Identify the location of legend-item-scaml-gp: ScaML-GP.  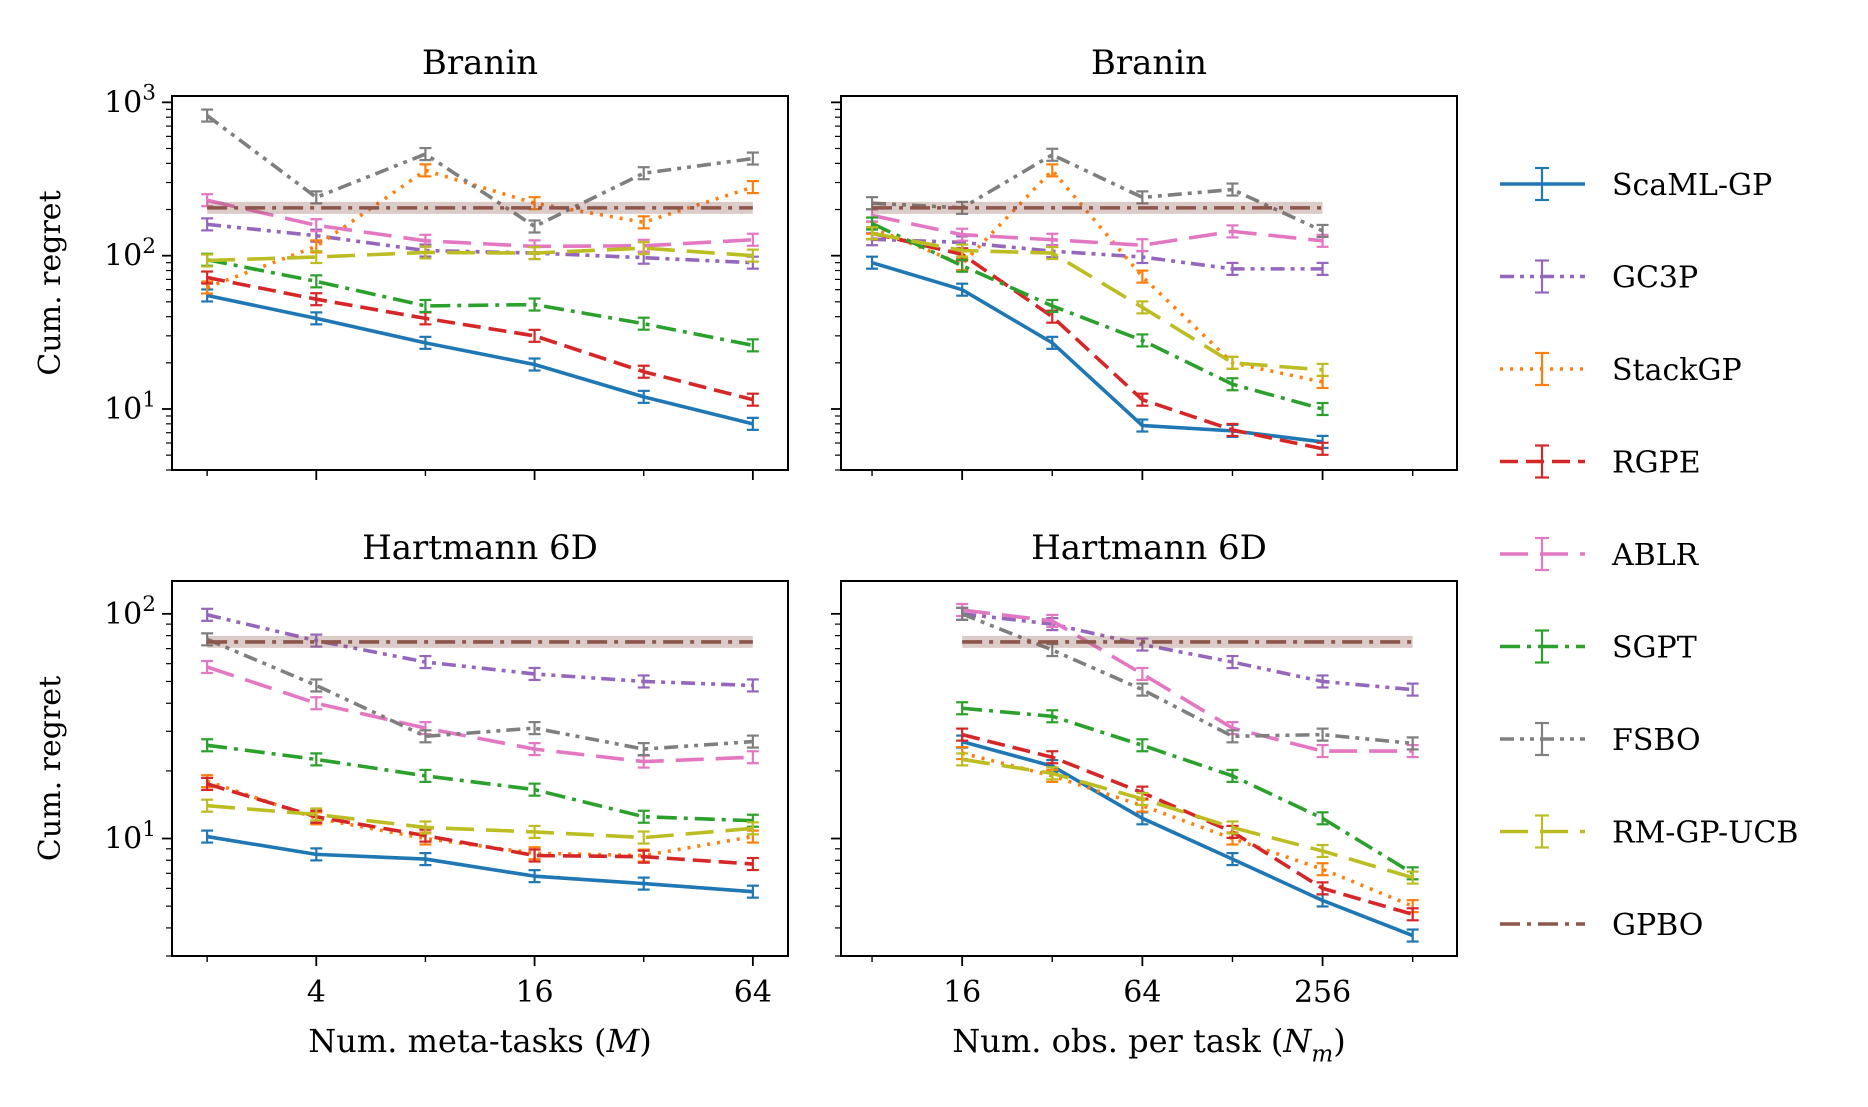
(1636, 184).